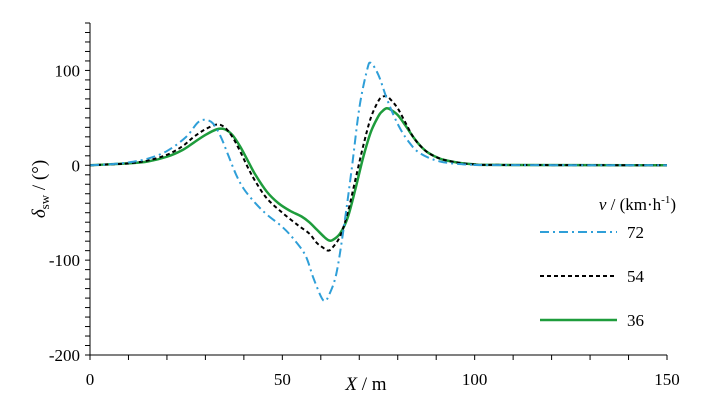 The image size is (719, 415). Describe the element at coordinates (64, 260) in the screenshot. I see `y-tick-label: -100` at that location.